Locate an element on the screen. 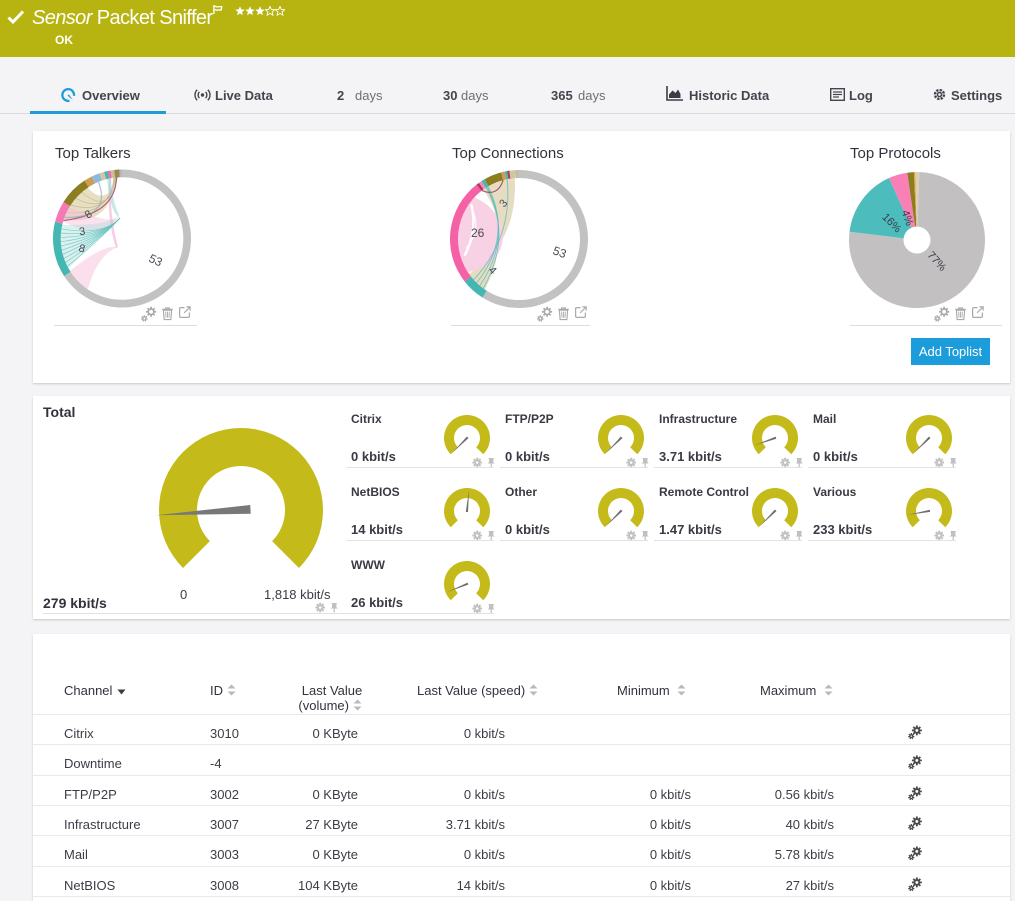 The height and width of the screenshot is (901, 1015). svg-text: 3 is located at coordinates (82, 232).